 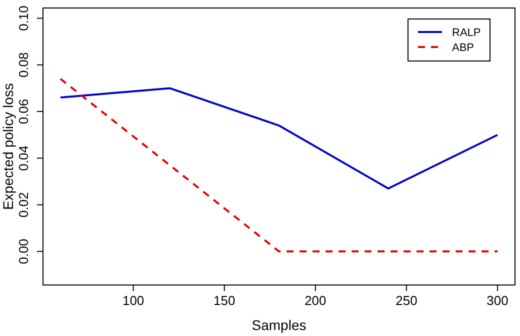 What do you see at coordinates (8, 146) in the screenshot?
I see `y-axis-title: Expected policy loss` at bounding box center [8, 146].